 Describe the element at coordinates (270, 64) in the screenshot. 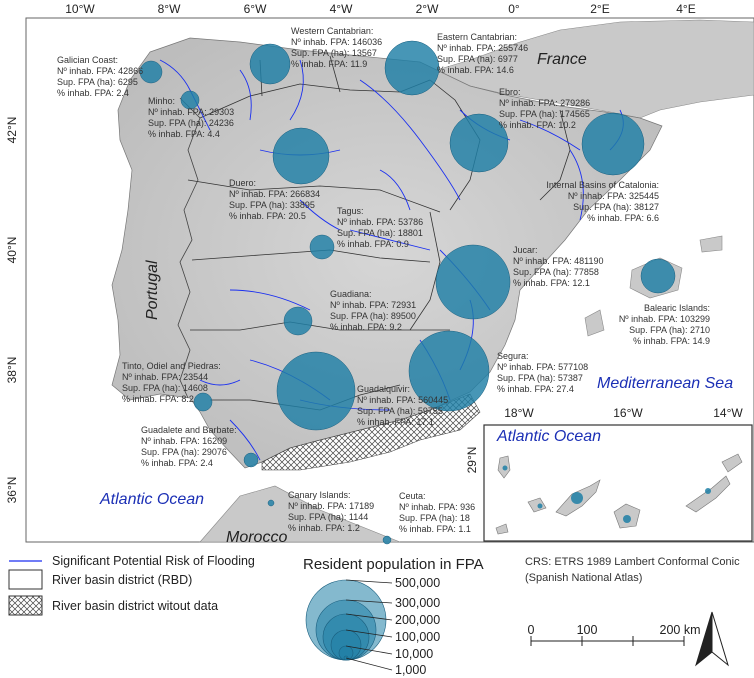

I see `circle-western-cantabrian` at that location.